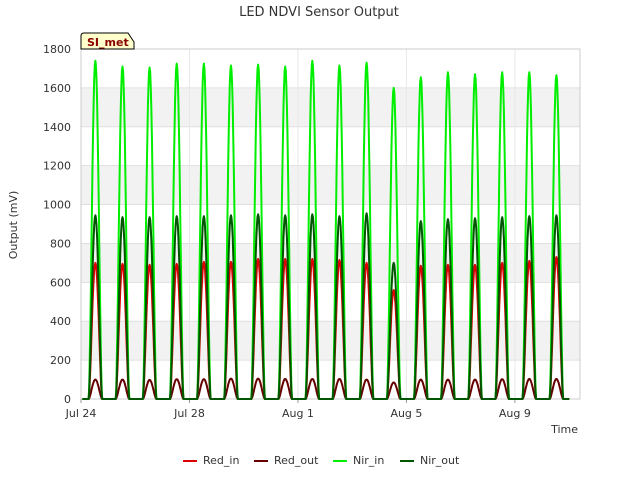  What do you see at coordinates (406, 413) in the screenshot?
I see `x-tick-label: Aug 5` at bounding box center [406, 413].